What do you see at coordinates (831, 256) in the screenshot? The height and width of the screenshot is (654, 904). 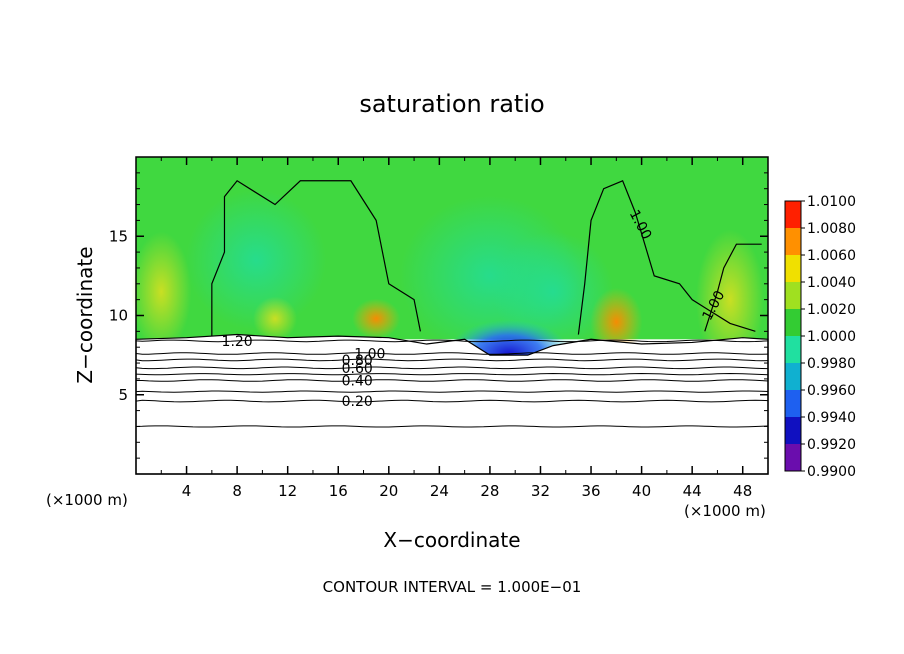 I see `colorbar-label: 1.0060` at bounding box center [831, 256].